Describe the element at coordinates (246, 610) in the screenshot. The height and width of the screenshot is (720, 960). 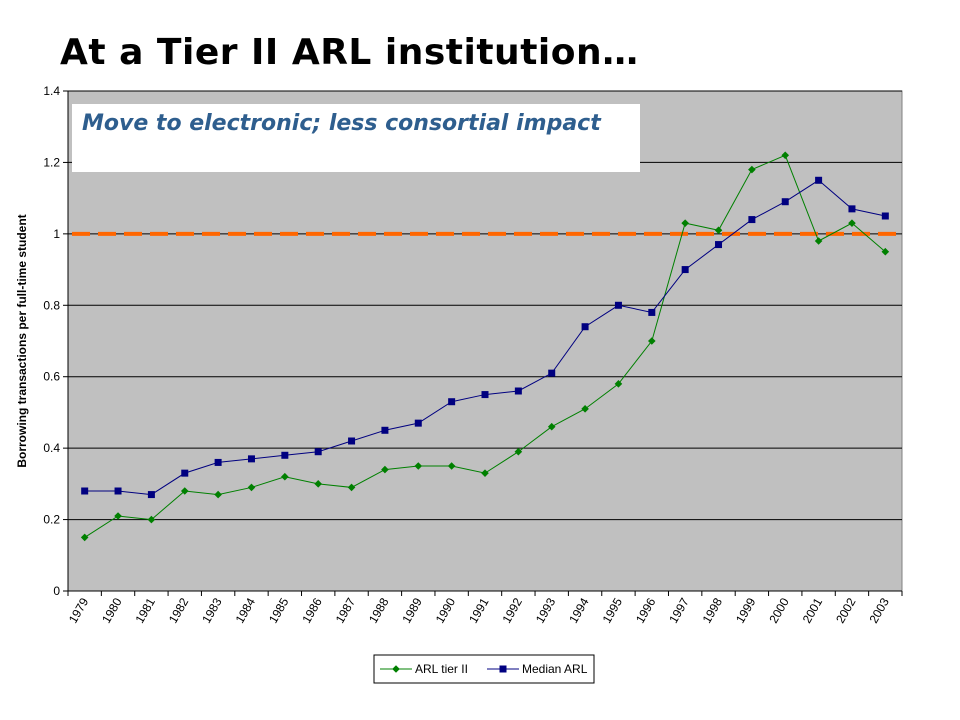
I see `x-tick-label: 1984` at that location.